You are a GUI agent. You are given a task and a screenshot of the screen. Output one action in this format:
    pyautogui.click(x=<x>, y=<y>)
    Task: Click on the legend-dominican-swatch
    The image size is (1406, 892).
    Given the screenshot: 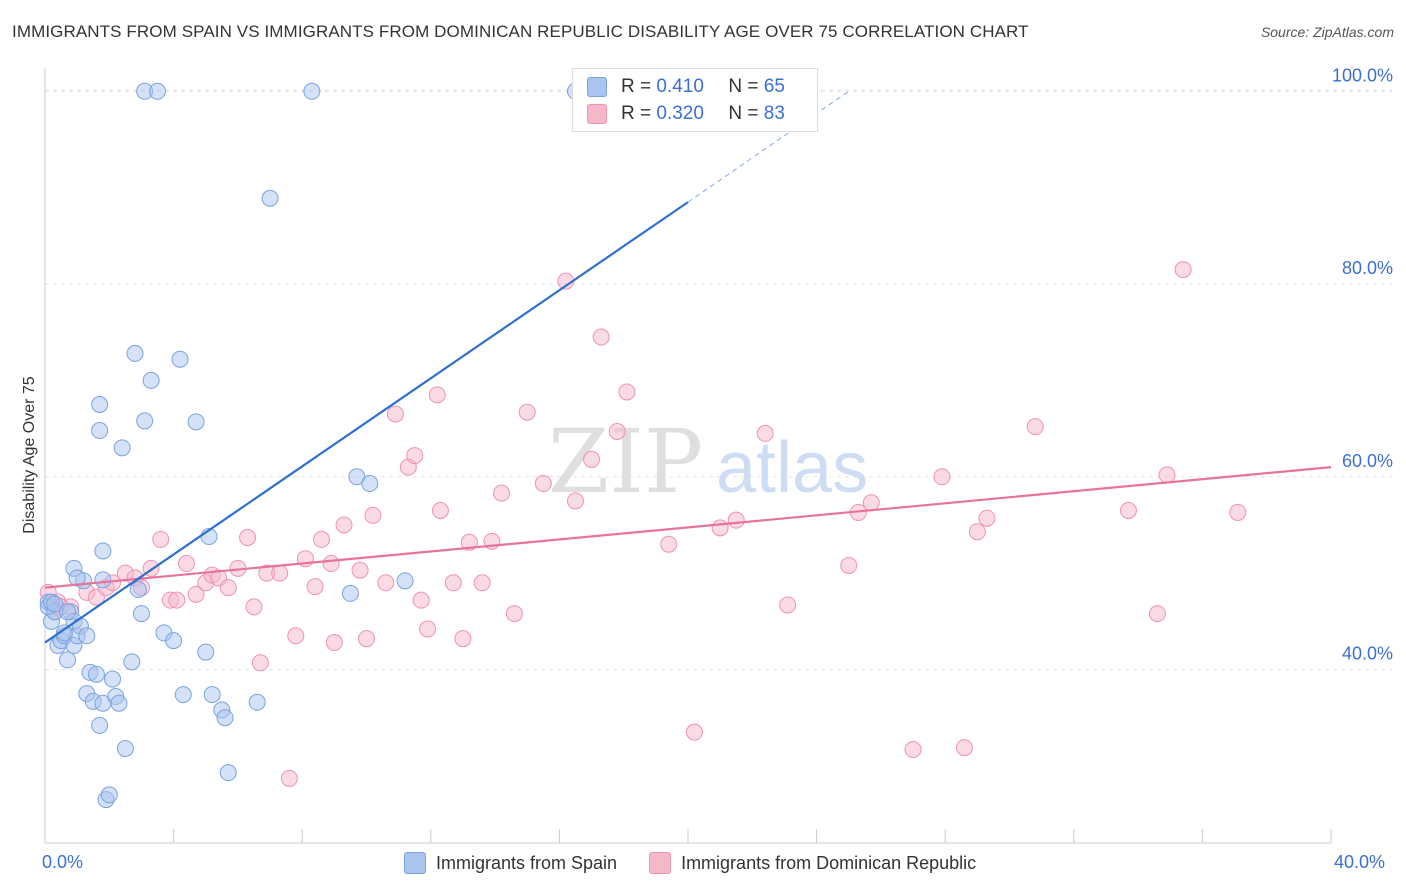 What is the action you would take?
    pyautogui.click(x=660, y=863)
    